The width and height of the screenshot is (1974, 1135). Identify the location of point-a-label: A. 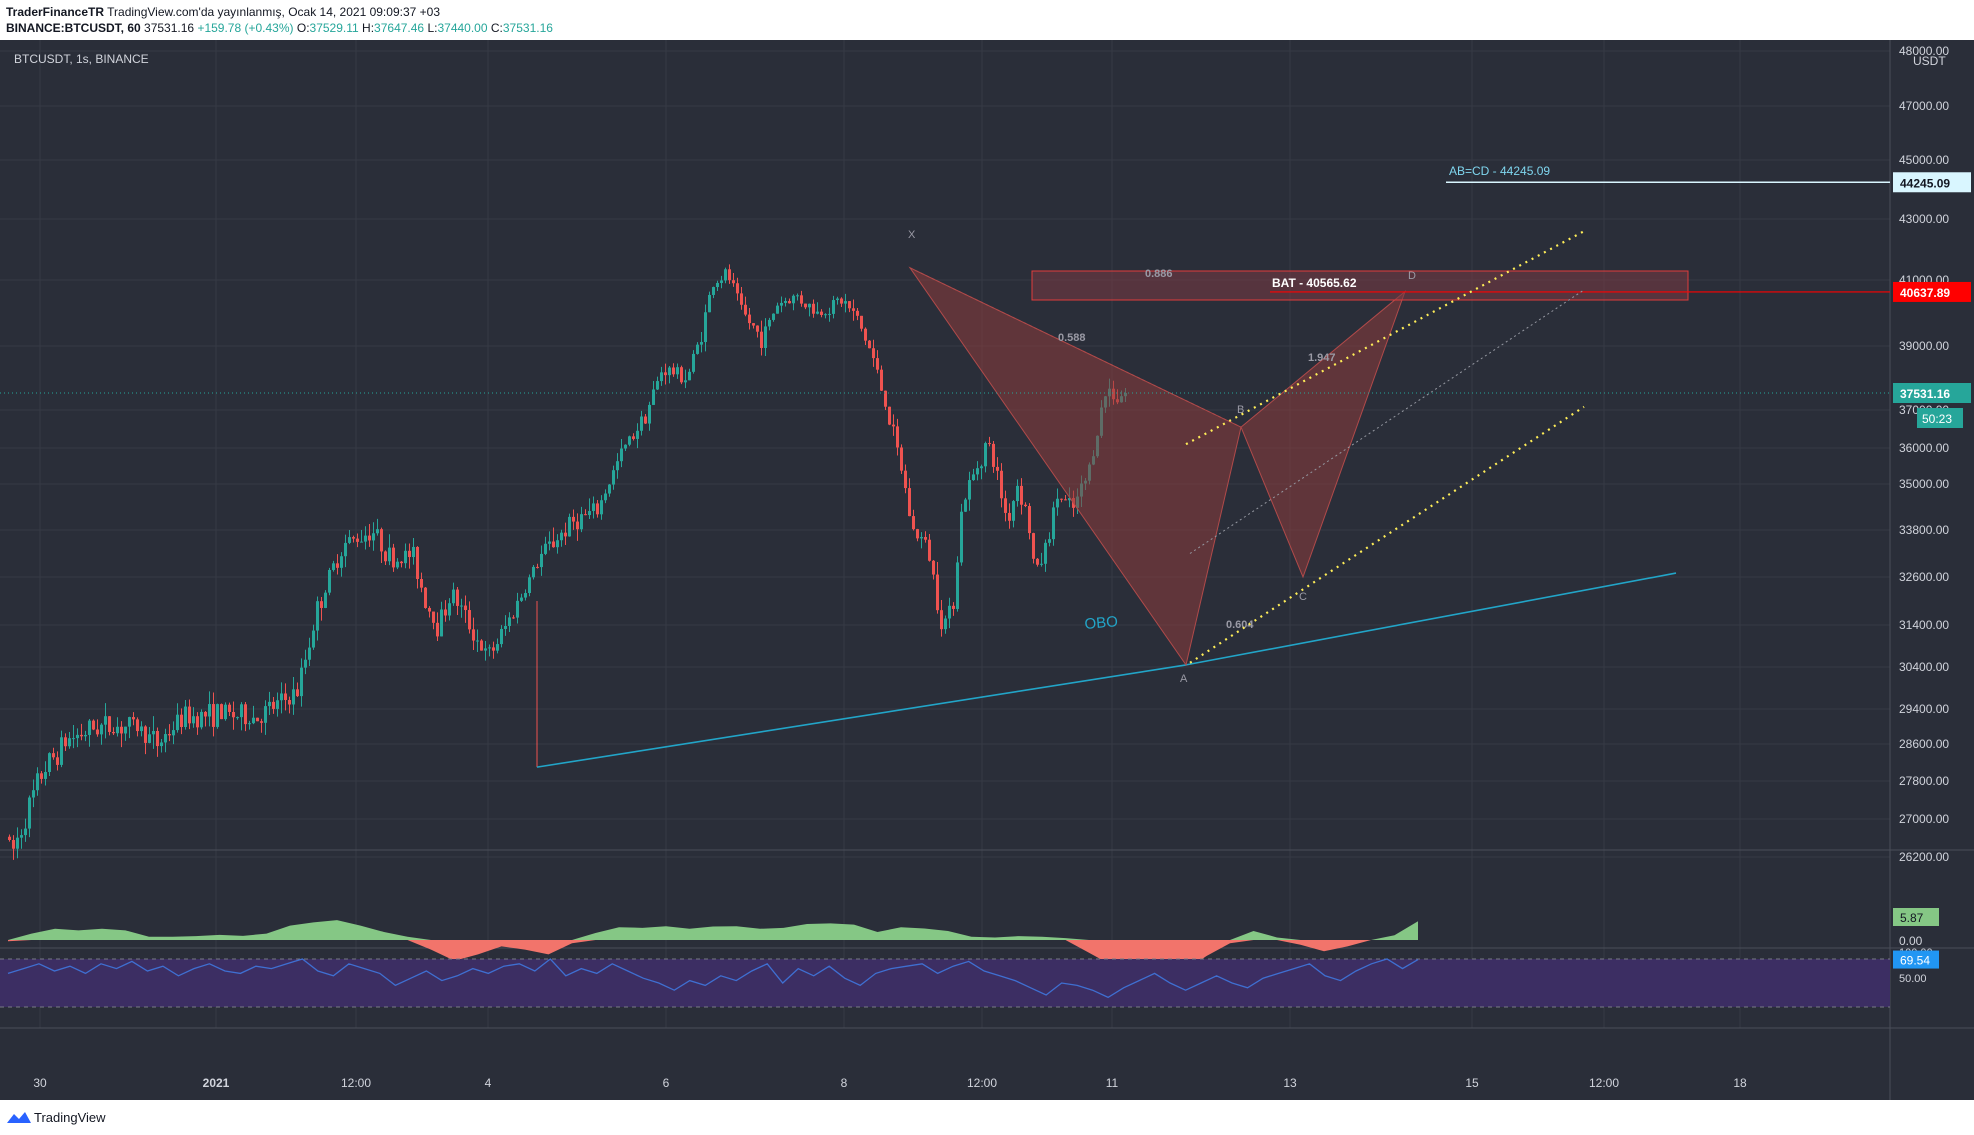
(1184, 679).